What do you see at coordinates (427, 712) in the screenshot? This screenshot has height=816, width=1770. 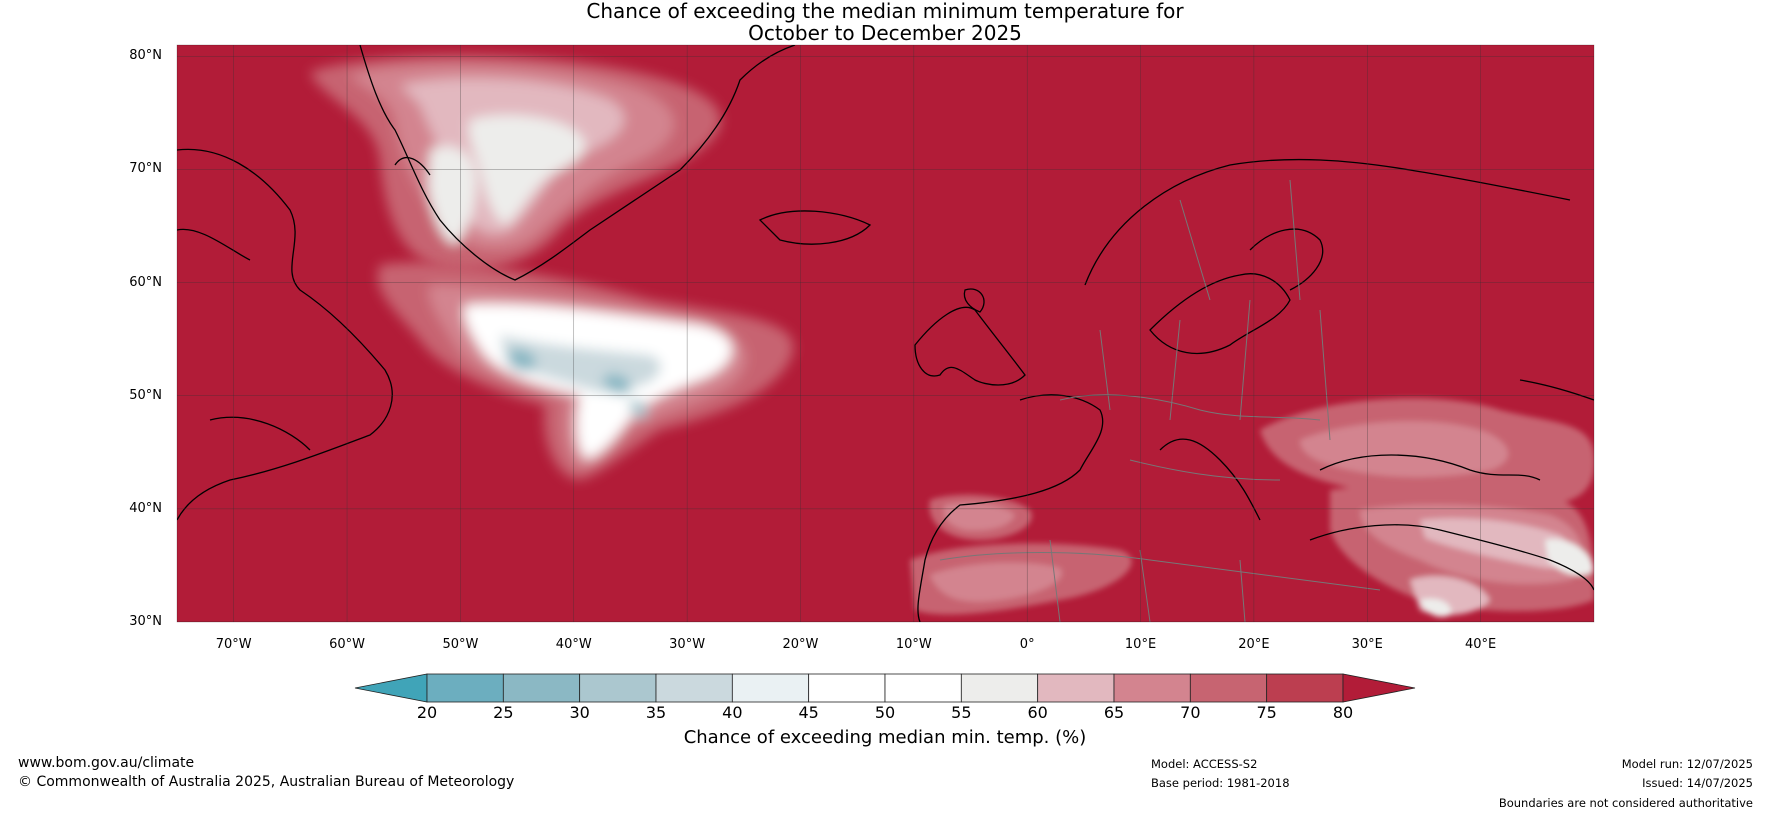 I see `colorbar-tick-label: 20` at bounding box center [427, 712].